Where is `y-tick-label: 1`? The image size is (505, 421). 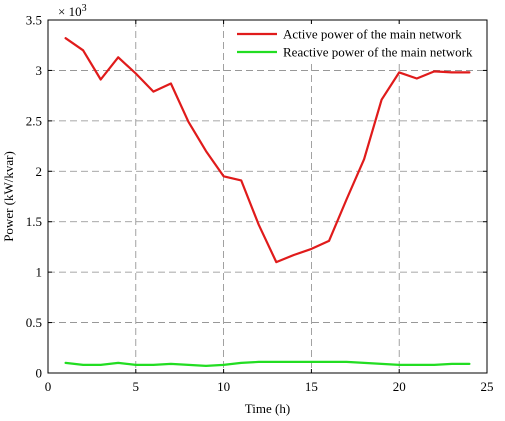
y-tick-label: 1 is located at coordinates (39, 272).